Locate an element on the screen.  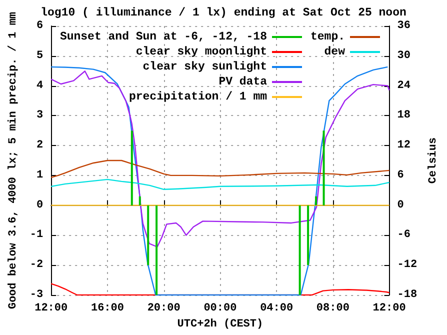
legend-label: clear sky sunlight is located at coordinates (204, 67).